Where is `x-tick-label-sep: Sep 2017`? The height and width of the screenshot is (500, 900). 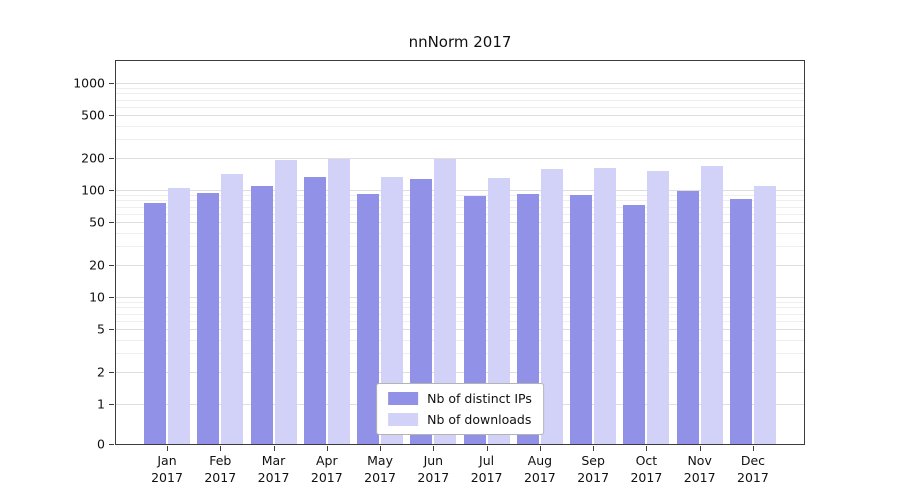 x-tick-label-sep: Sep 2017 is located at coordinates (593, 470).